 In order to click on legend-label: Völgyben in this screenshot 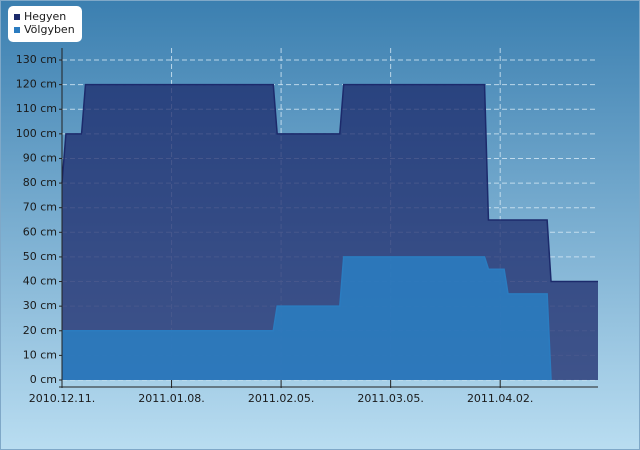, I will do `click(49, 29)`.